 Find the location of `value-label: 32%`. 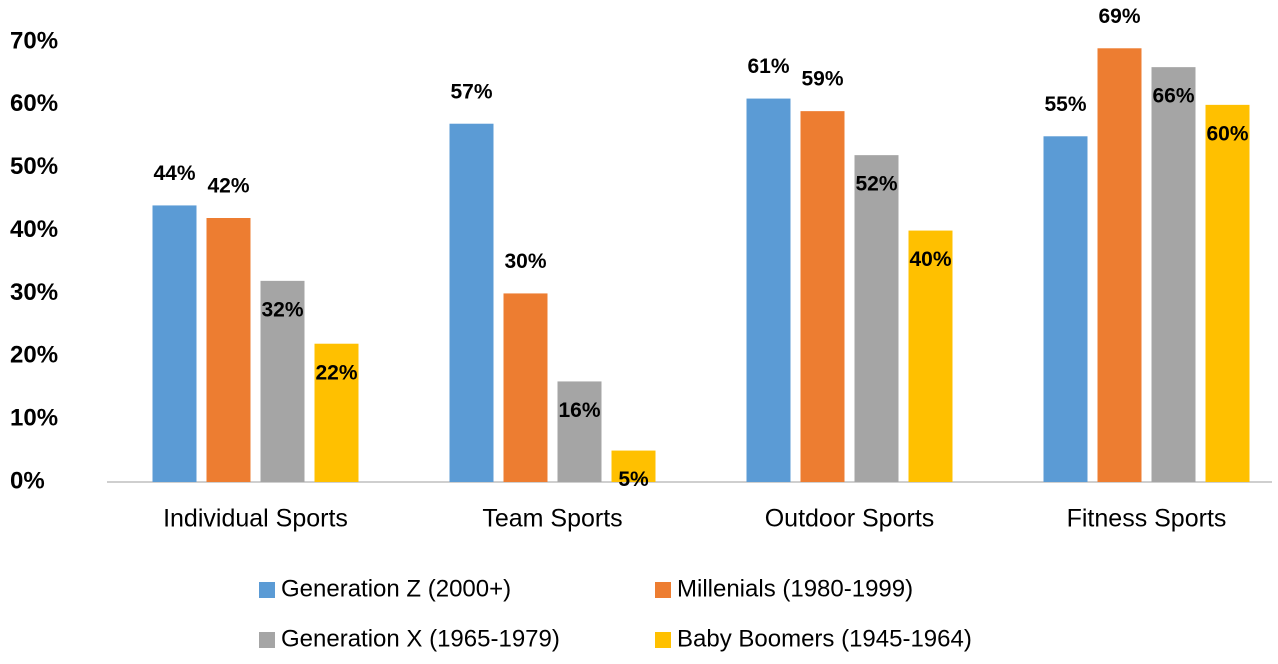

value-label: 32% is located at coordinates (282, 309).